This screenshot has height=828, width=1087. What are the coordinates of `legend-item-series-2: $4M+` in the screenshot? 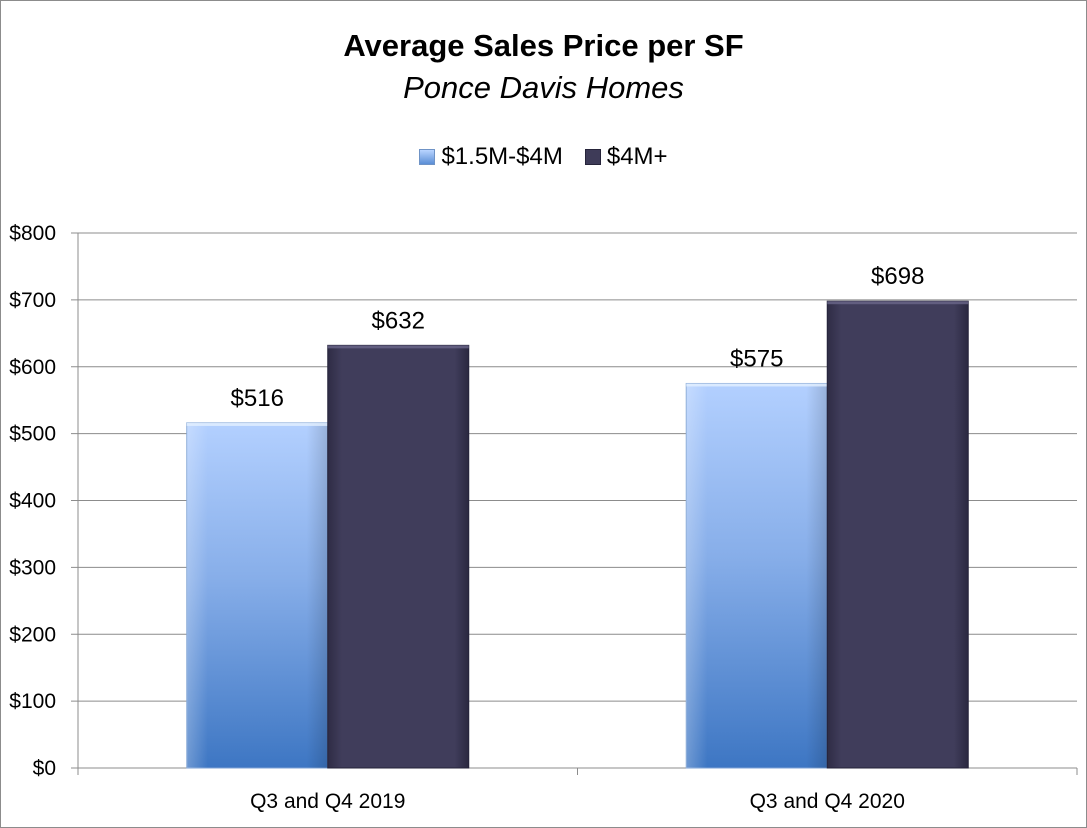 It's located at (626, 157).